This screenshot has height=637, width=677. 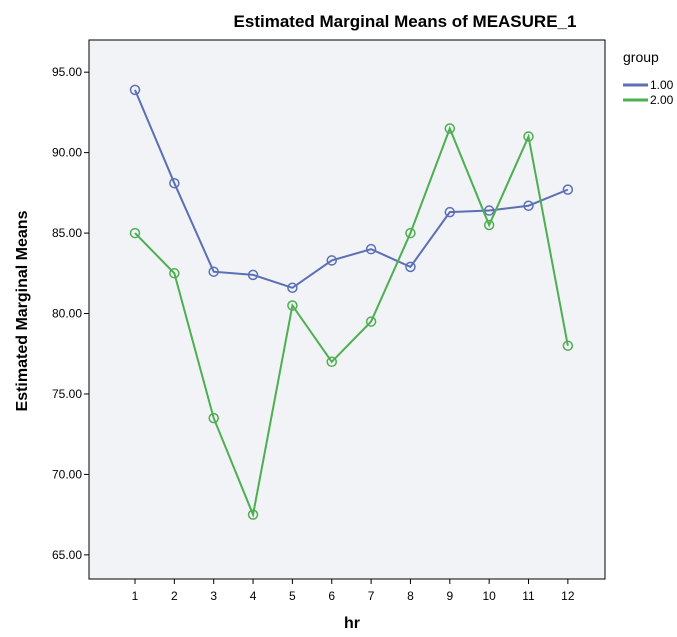 What do you see at coordinates (292, 596) in the screenshot?
I see `x-tick-label: 5` at bounding box center [292, 596].